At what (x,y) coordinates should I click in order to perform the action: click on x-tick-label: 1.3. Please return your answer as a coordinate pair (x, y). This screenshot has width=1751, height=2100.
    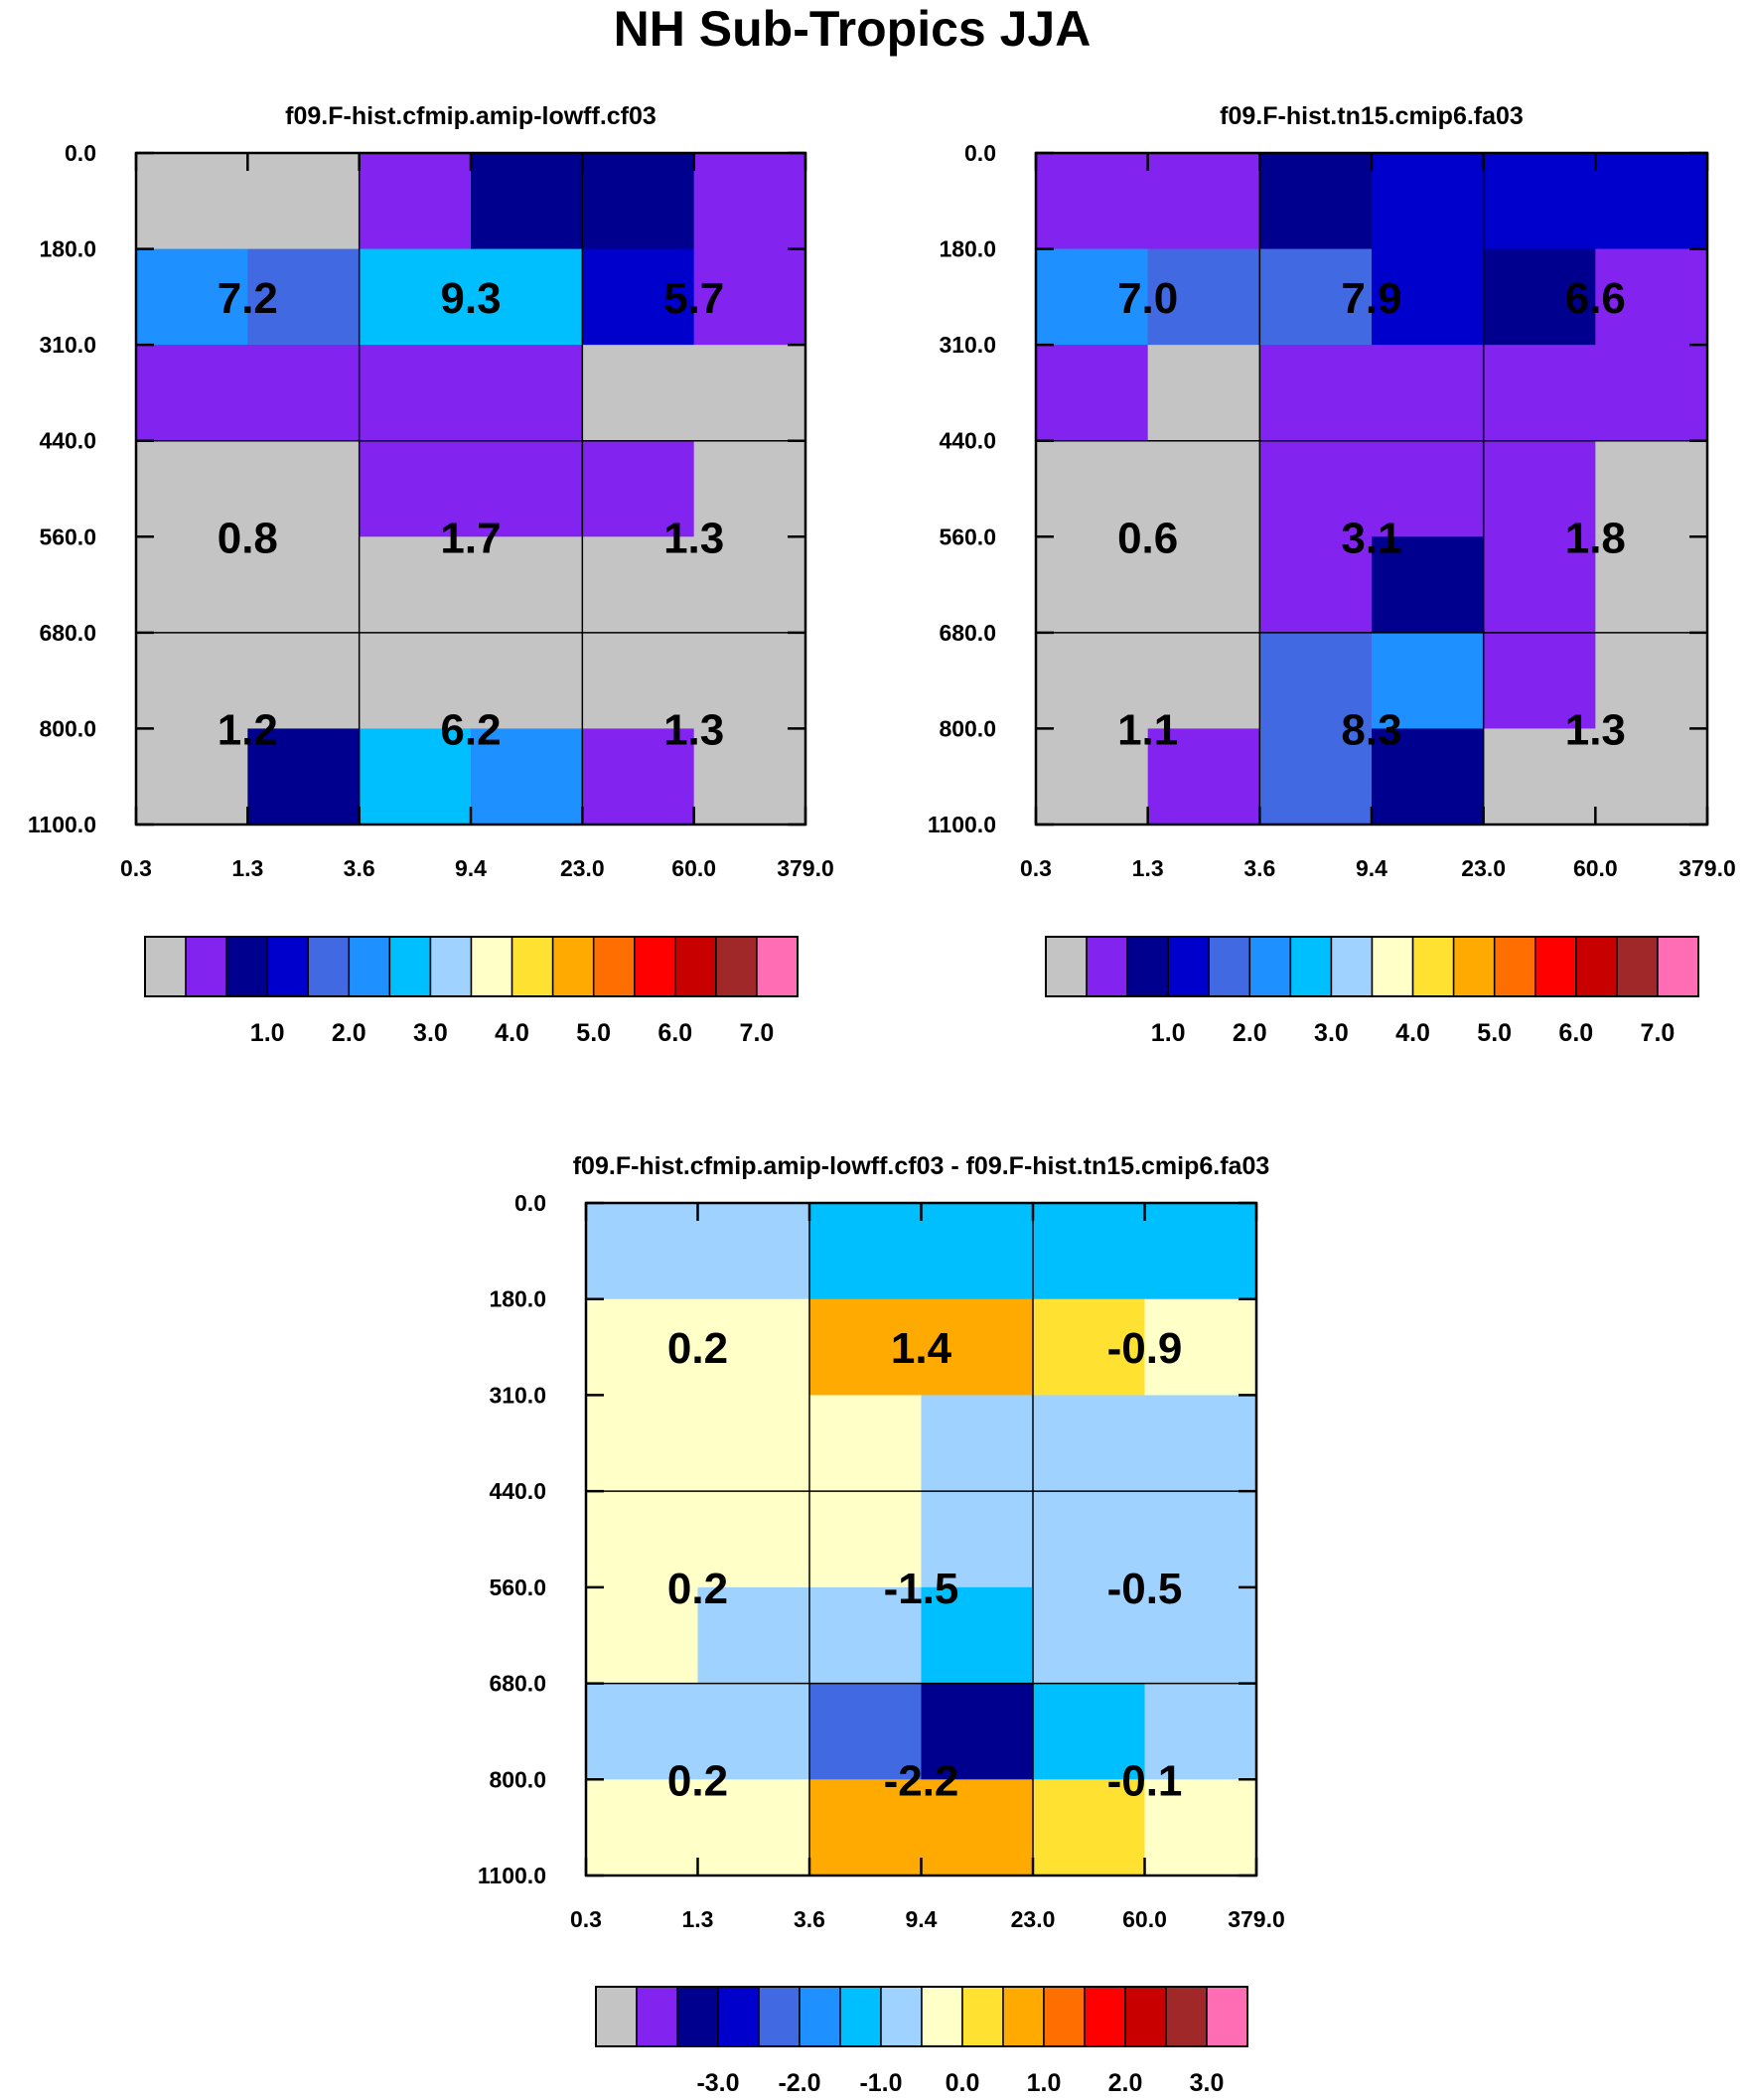
    Looking at the image, I should click on (247, 868).